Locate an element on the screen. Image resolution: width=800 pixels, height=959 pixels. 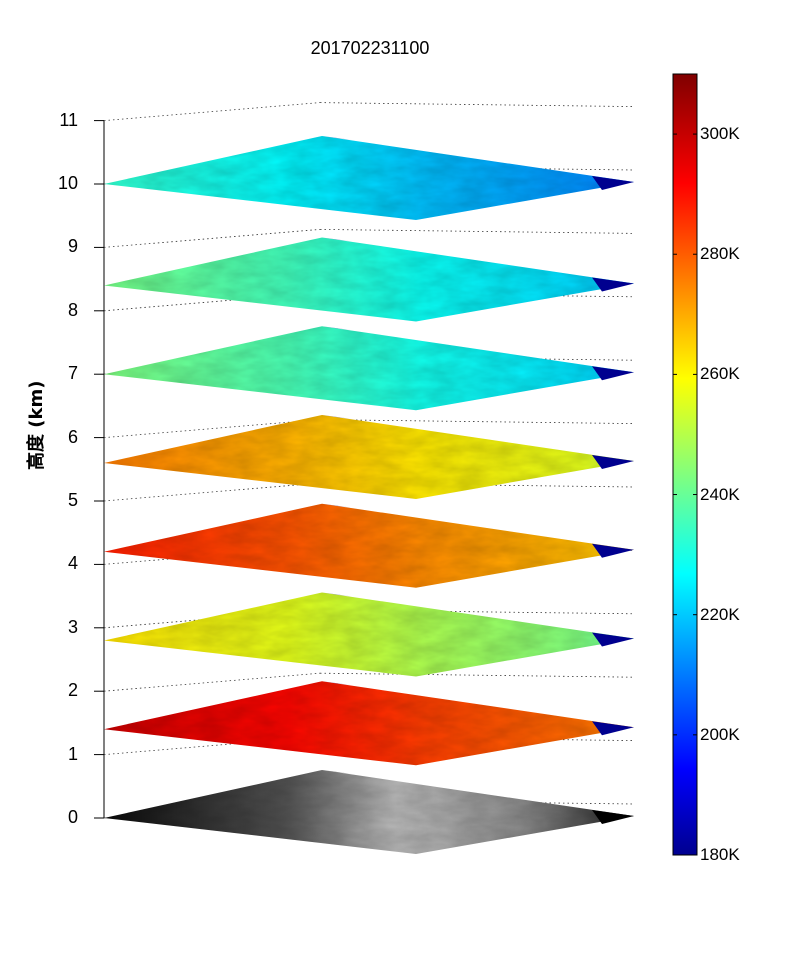
z-tick-label: 1 is located at coordinates (72, 753).